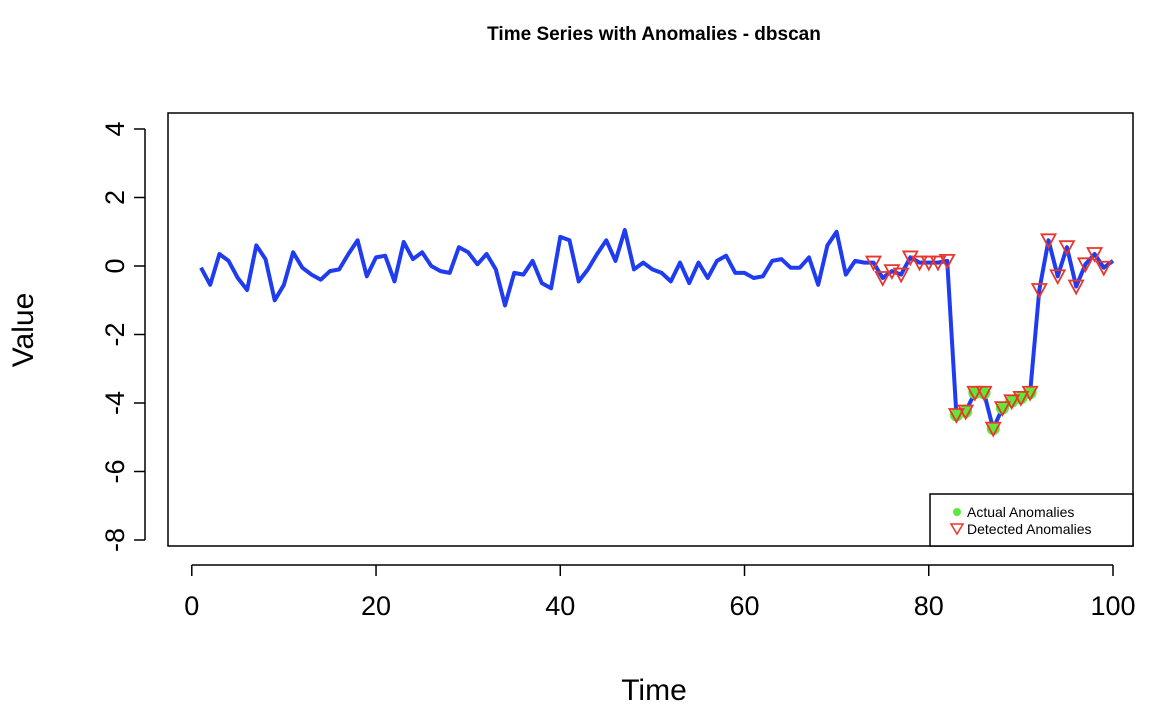 Image resolution: width=1168 pixels, height=724 pixels. Describe the element at coordinates (115, 265) in the screenshot. I see `y-tick-label: 0` at that location.